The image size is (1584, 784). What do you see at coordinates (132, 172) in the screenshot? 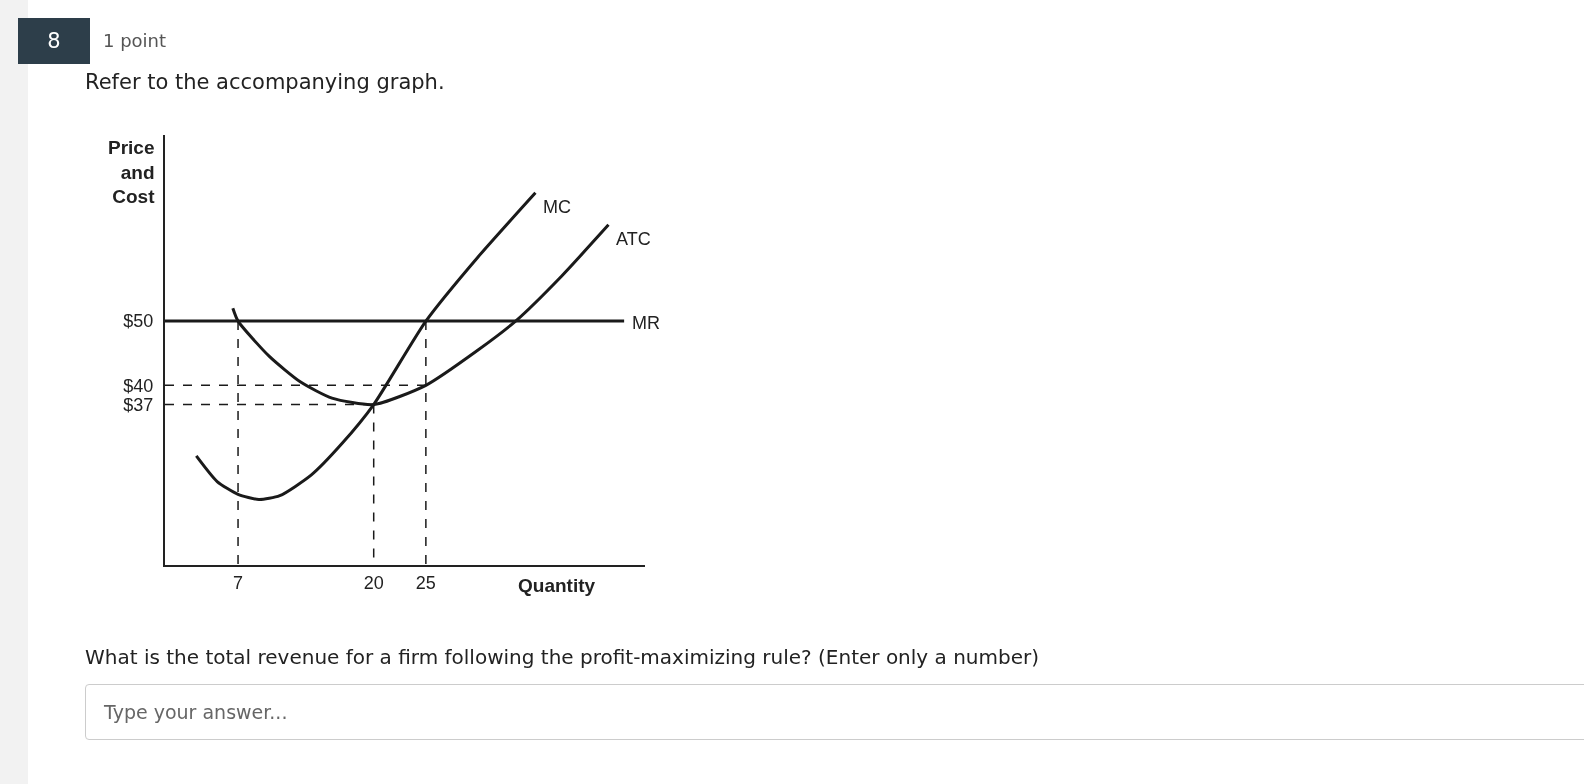
I see `y-axis-title: Price and Cost` at bounding box center [132, 172].